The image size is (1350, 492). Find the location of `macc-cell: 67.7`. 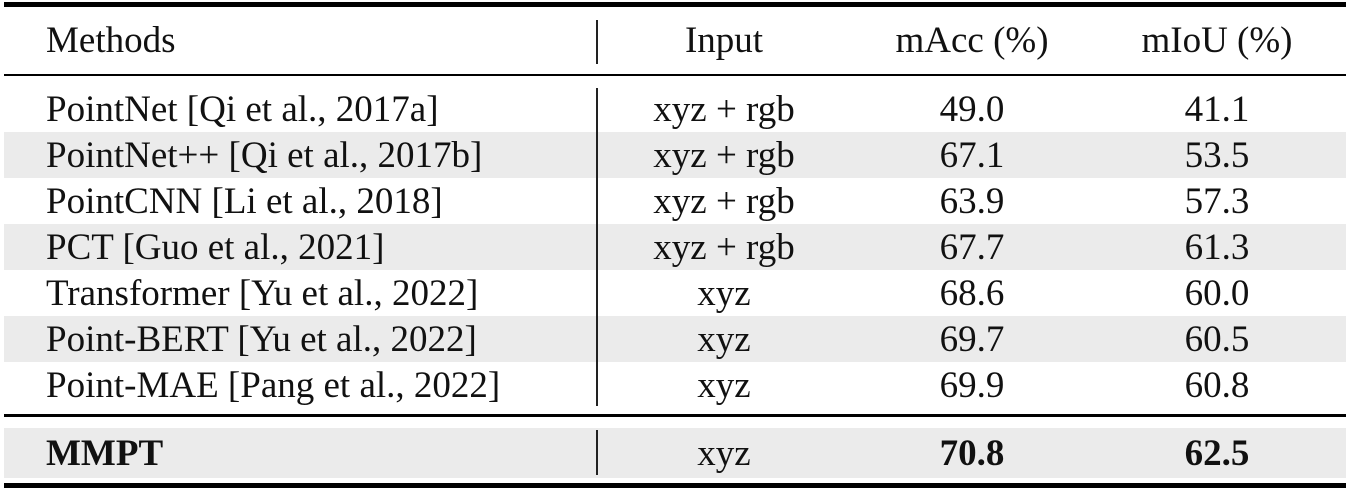

macc-cell: 67.7 is located at coordinates (972, 247).